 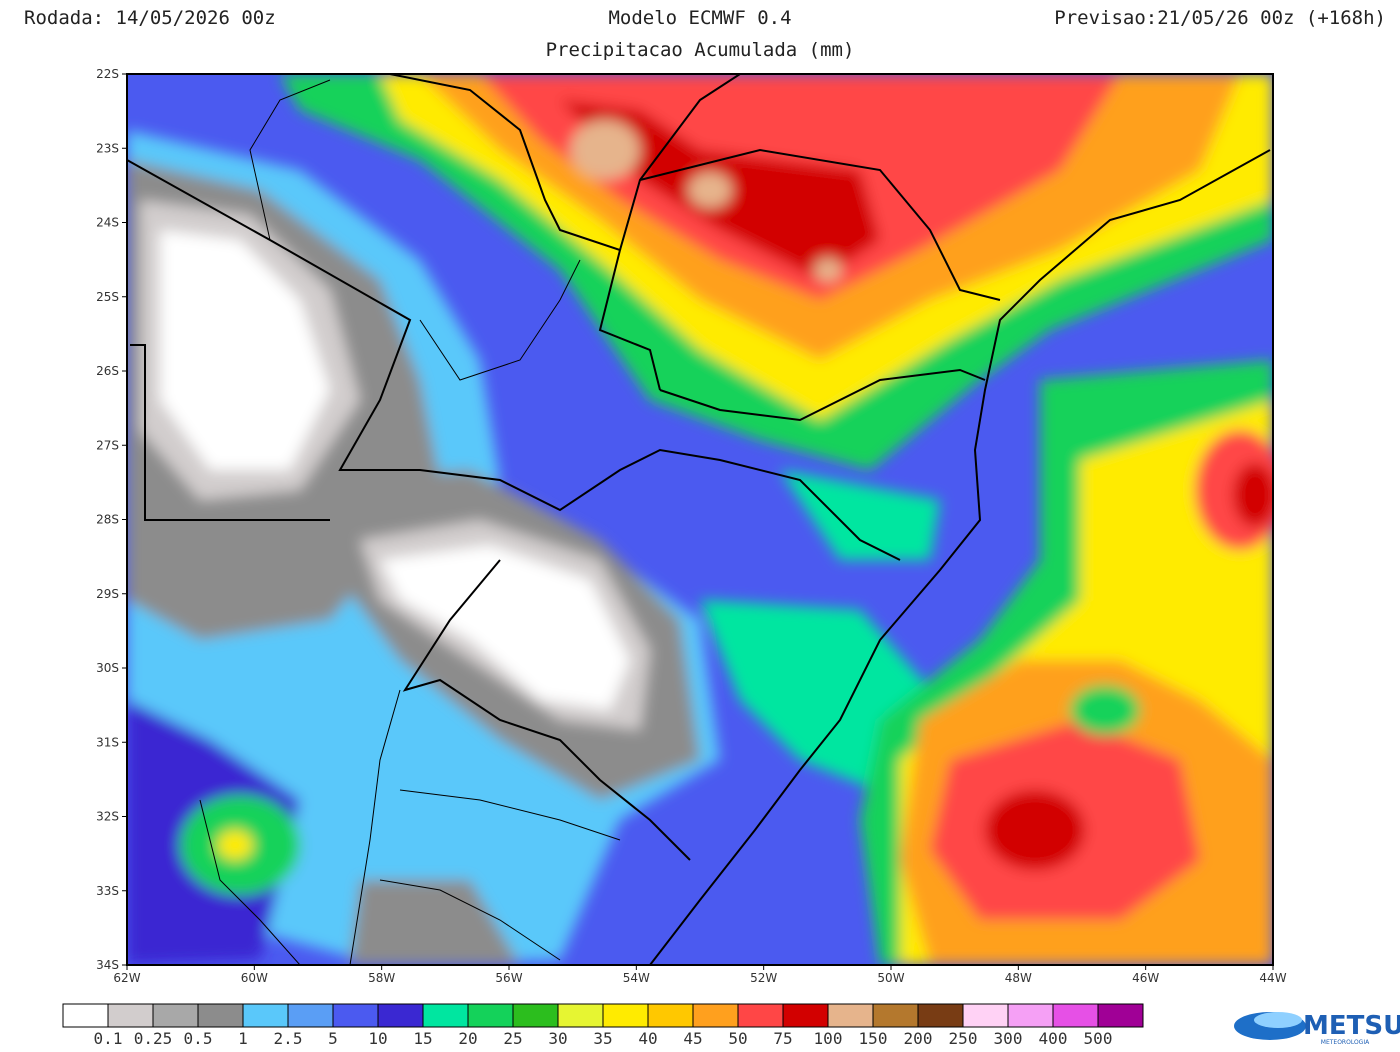 What do you see at coordinates (243, 1038) in the screenshot?
I see `colorbar-label: 1` at bounding box center [243, 1038].